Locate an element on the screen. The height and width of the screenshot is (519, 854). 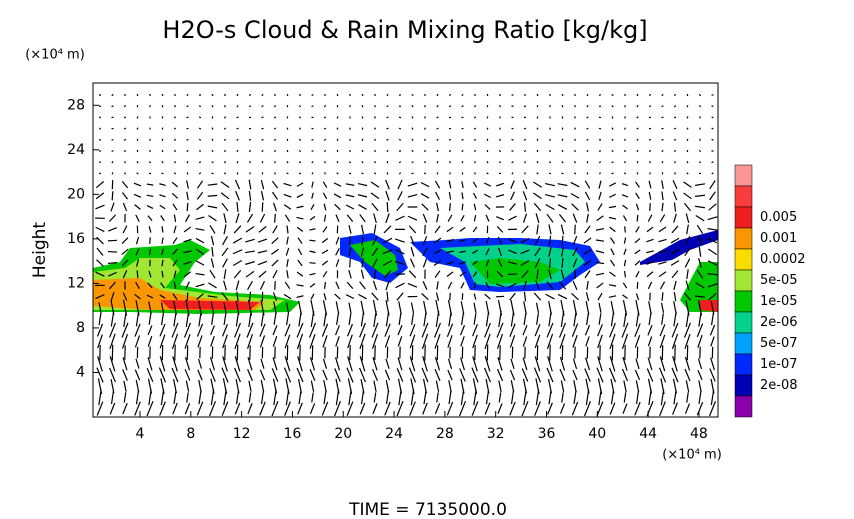
colorbar-label: 0.0002 is located at coordinates (783, 259).